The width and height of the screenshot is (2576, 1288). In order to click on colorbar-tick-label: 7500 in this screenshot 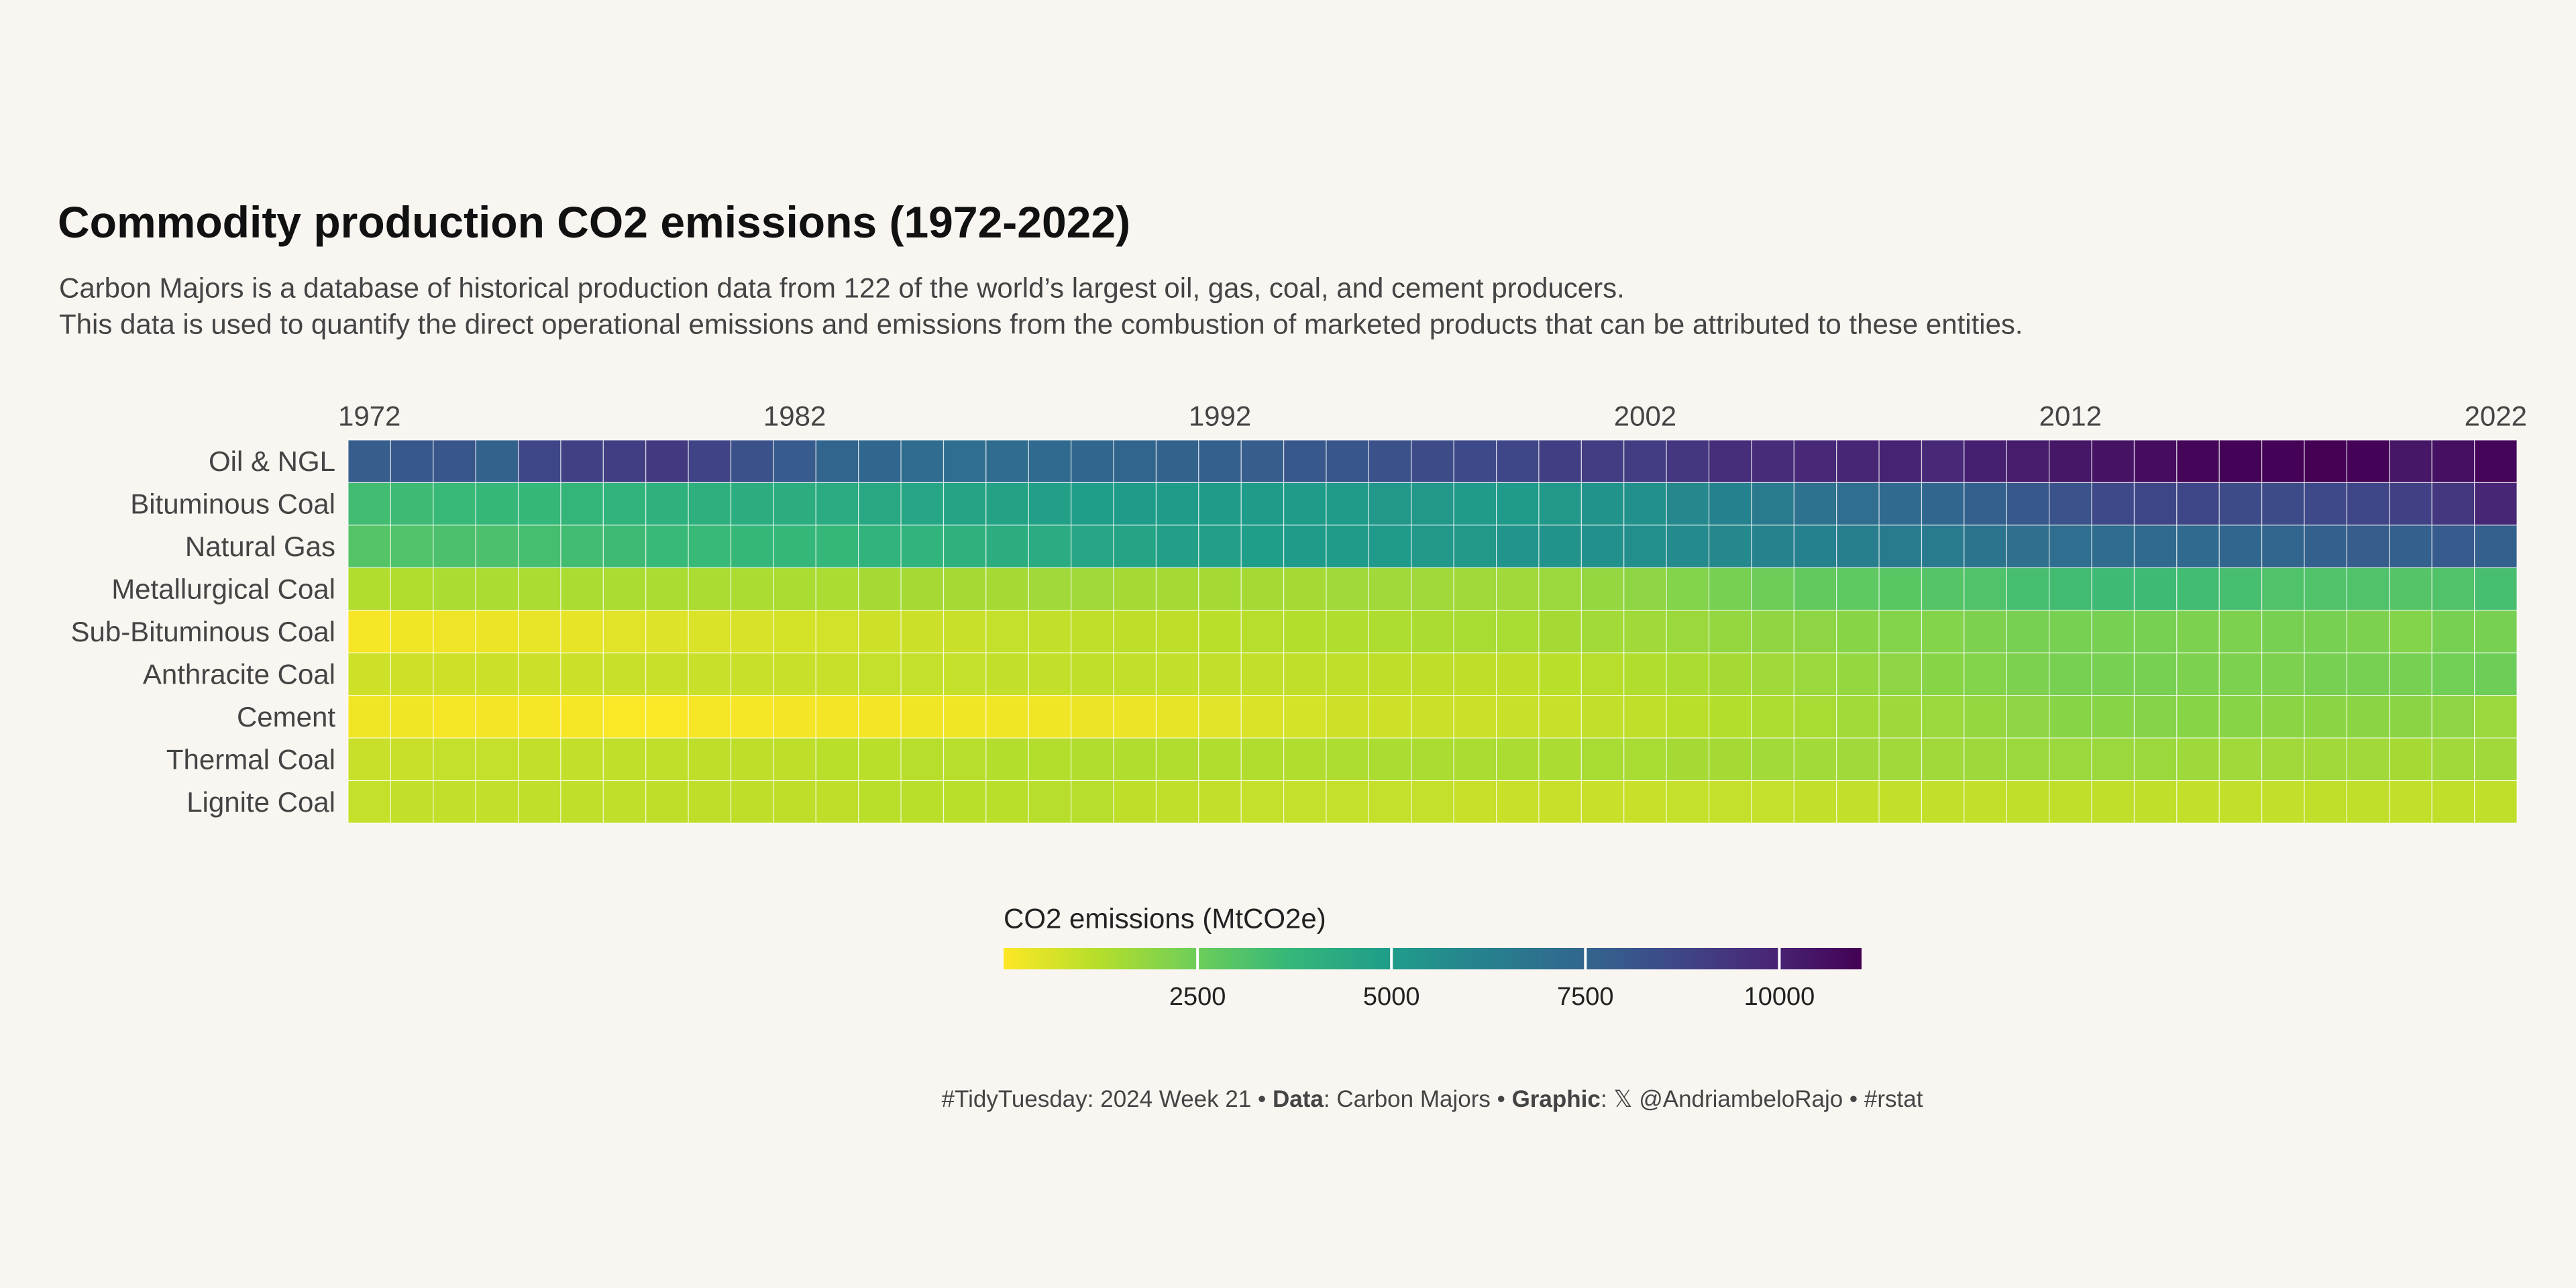, I will do `click(1585, 997)`.